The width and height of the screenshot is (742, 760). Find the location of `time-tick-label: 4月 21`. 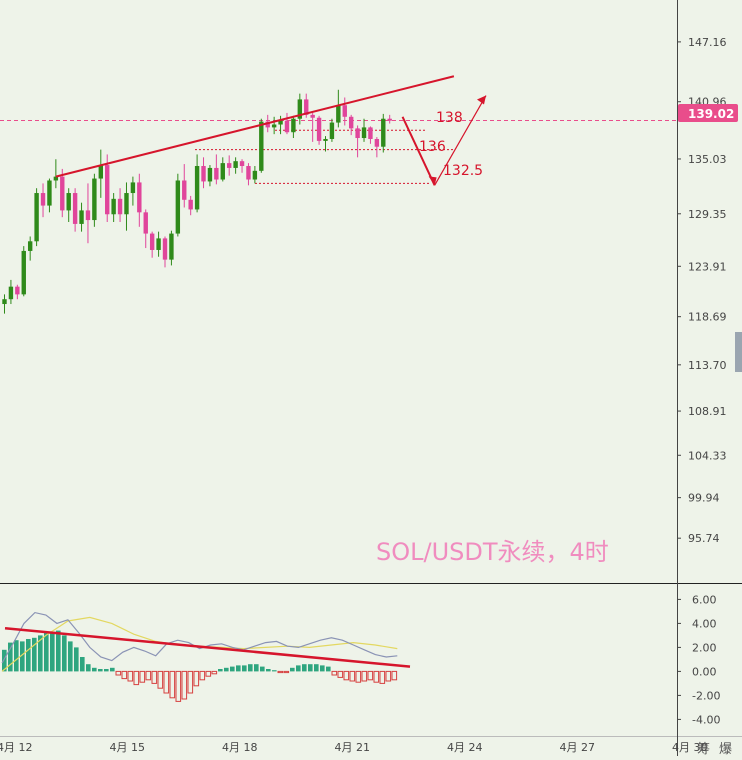

time-tick-label: 4月 21 is located at coordinates (353, 747).